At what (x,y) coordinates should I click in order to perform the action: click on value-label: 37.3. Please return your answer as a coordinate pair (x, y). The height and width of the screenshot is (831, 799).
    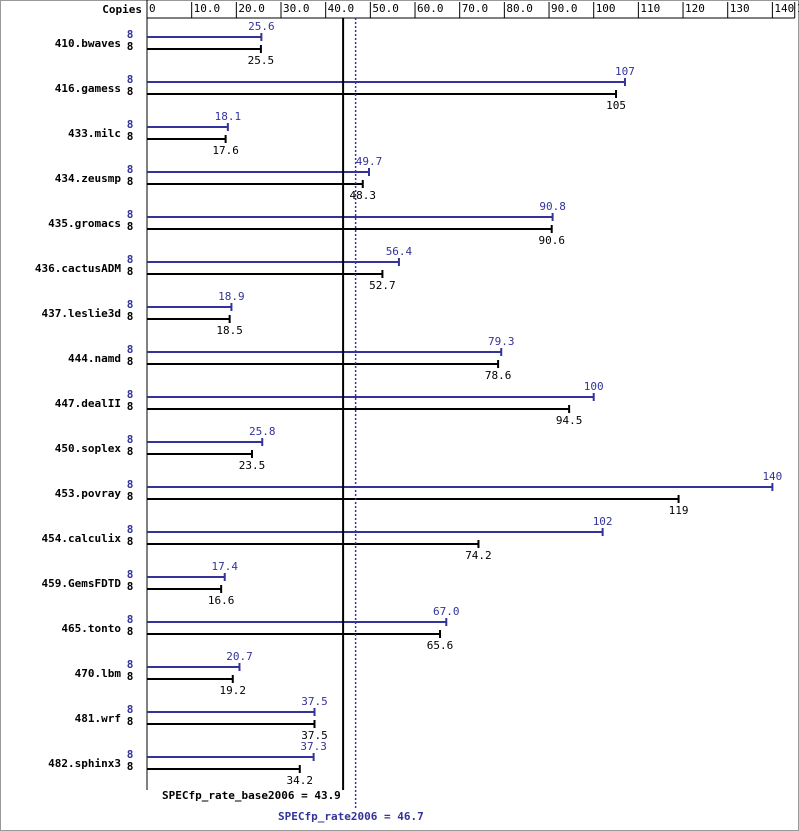
    Looking at the image, I should click on (313, 746).